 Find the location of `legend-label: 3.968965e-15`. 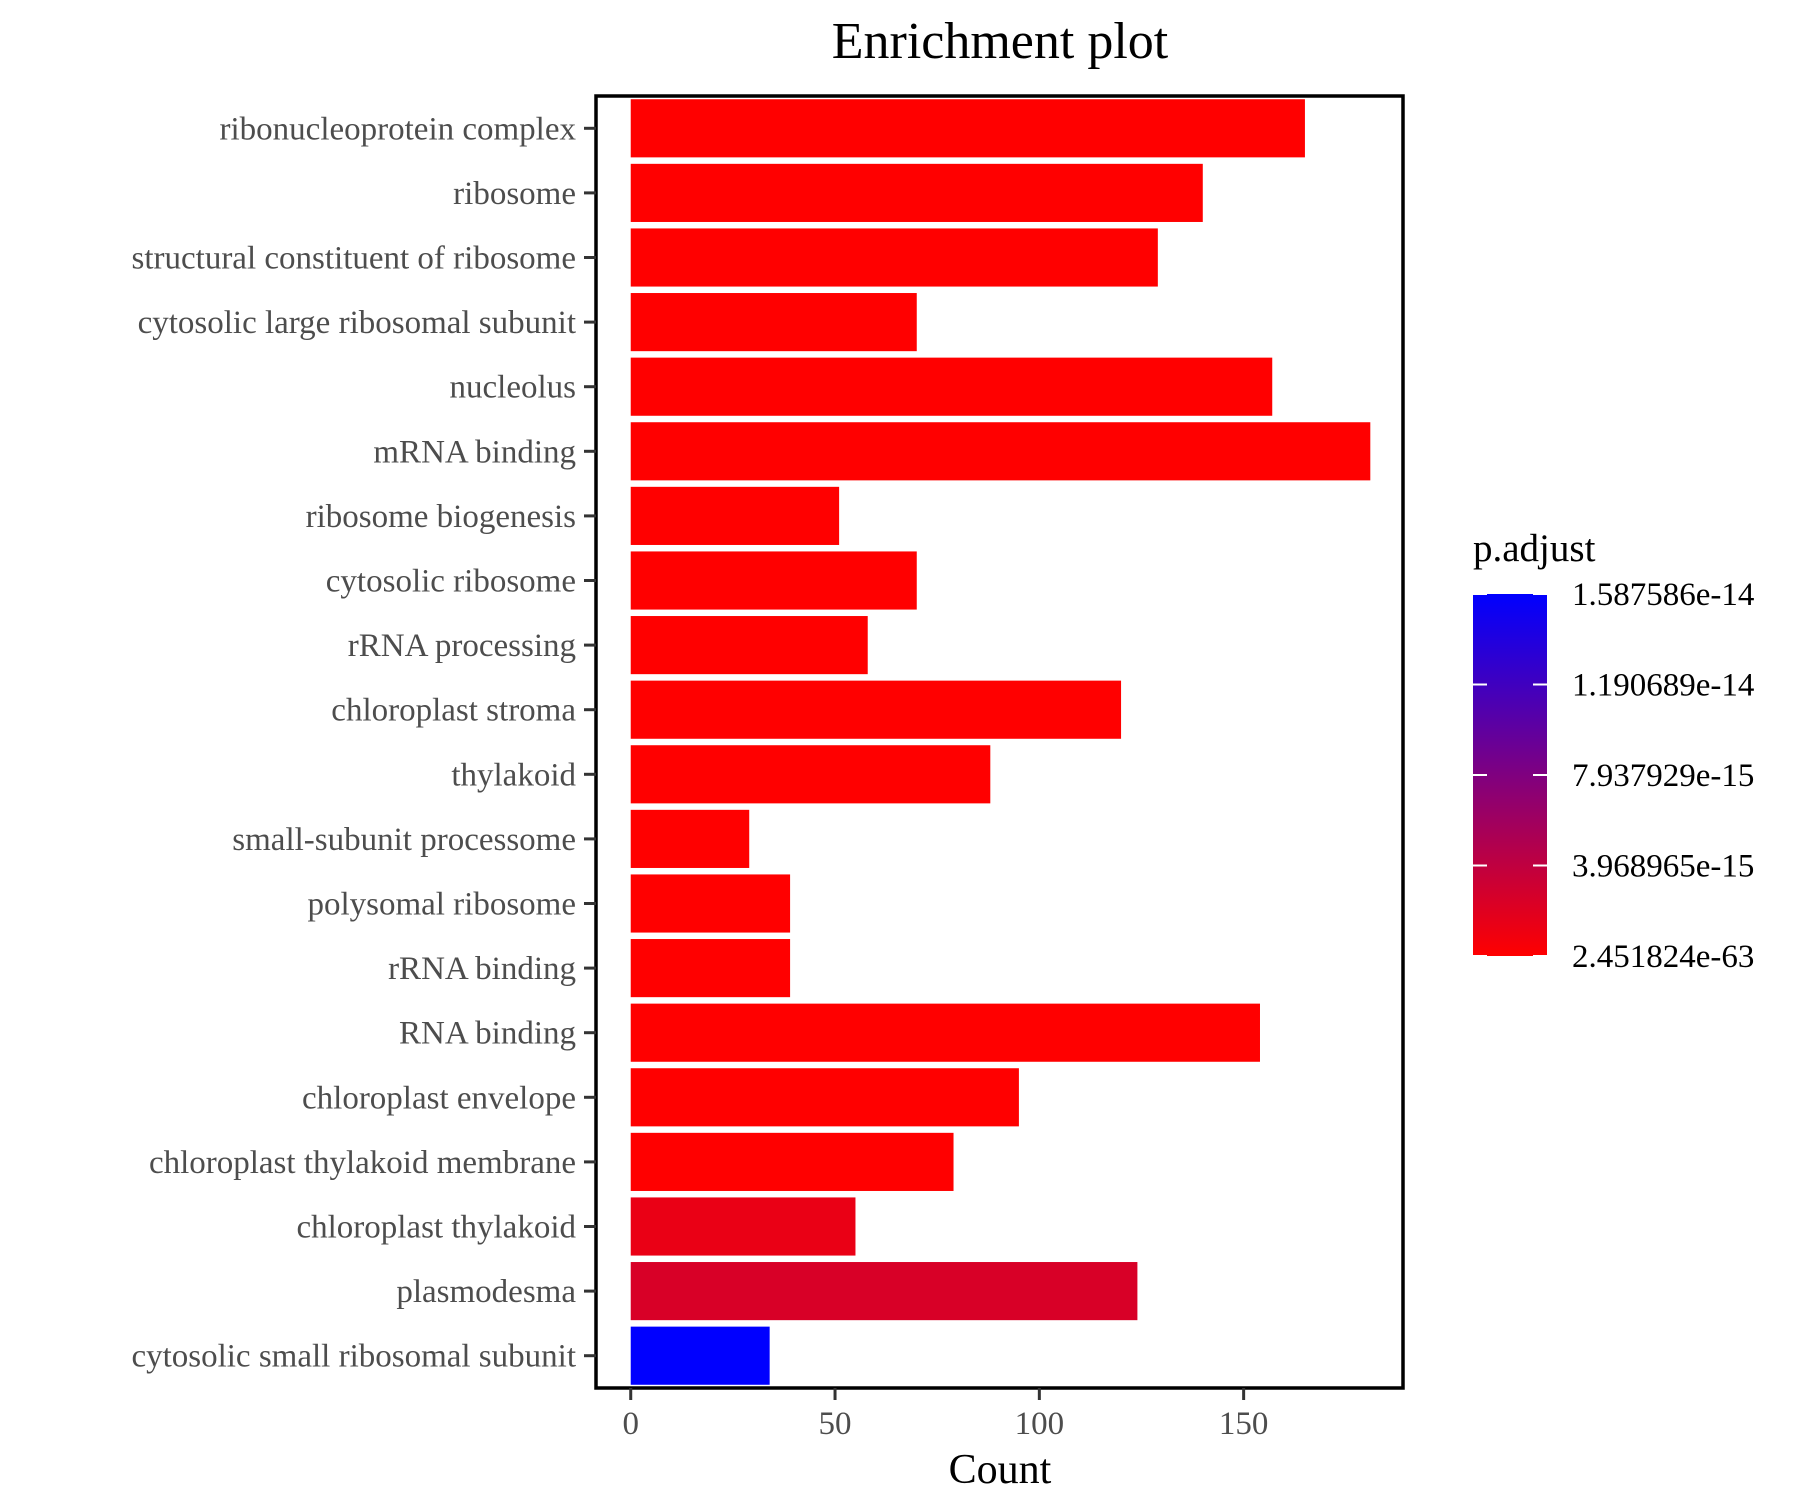

legend-label: 3.968965e-15 is located at coordinates (1663, 867).